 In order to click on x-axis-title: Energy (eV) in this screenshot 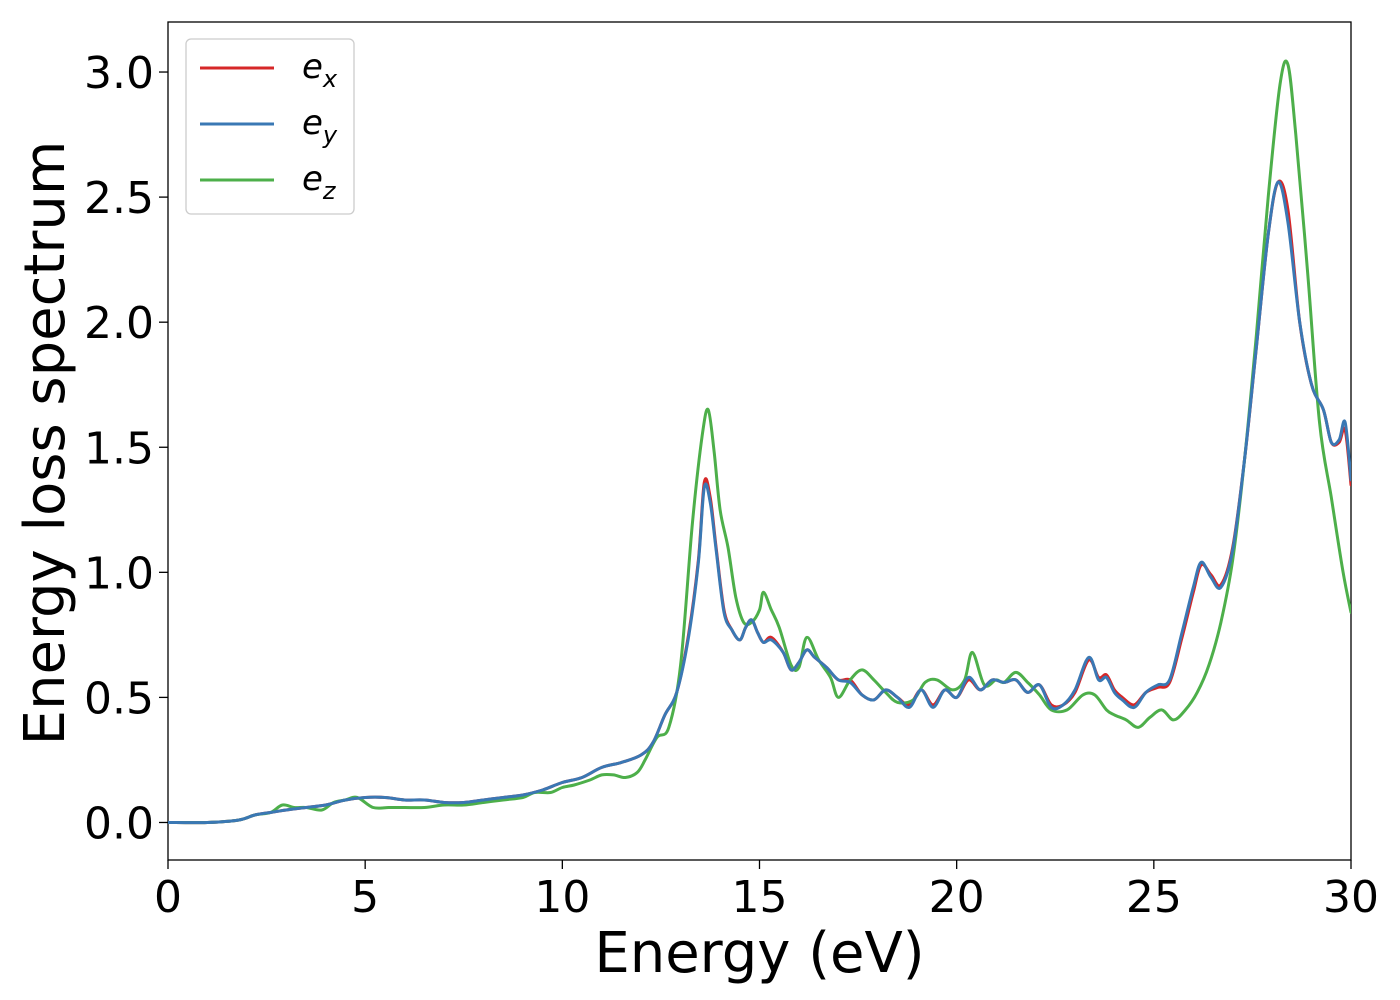, I will do `click(759, 953)`.